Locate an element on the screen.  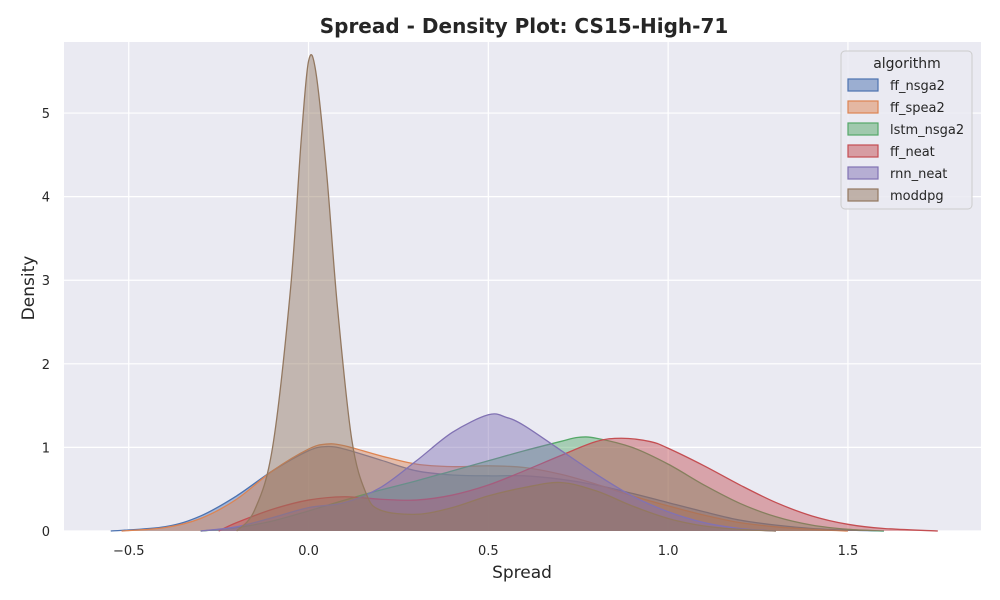
x-axis-label: Spread is located at coordinates (522, 573).